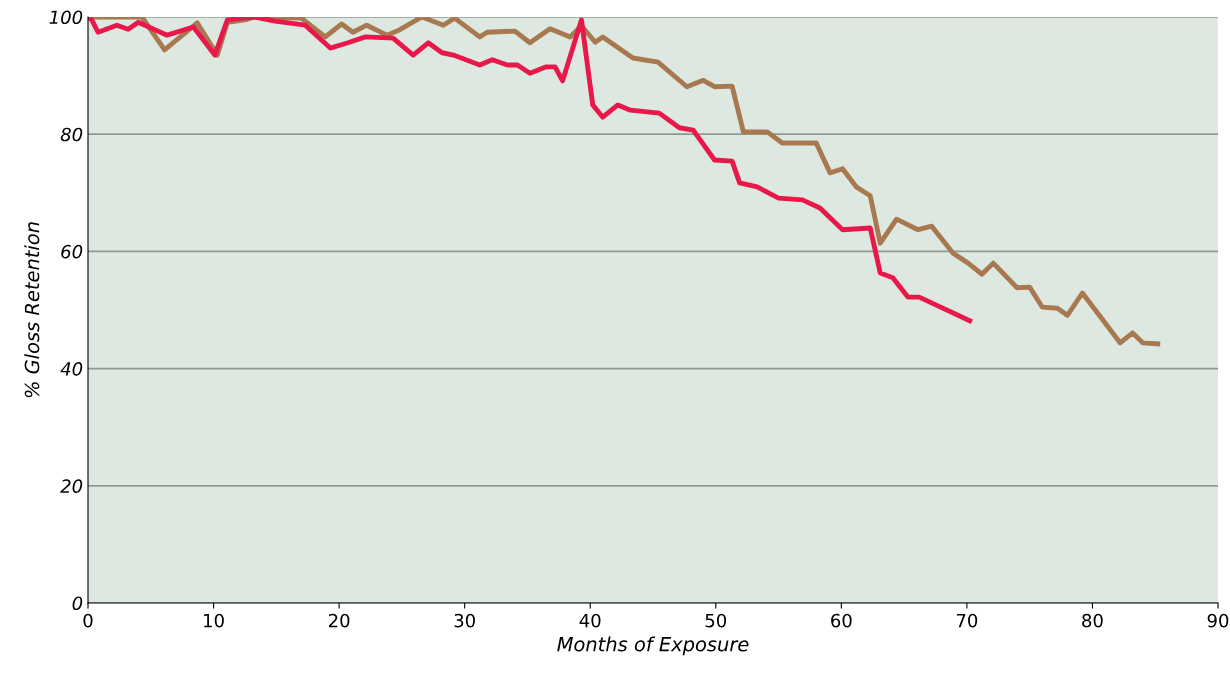 The height and width of the screenshot is (673, 1230). Describe the element at coordinates (71, 134) in the screenshot. I see `y-tick-label: 80` at that location.